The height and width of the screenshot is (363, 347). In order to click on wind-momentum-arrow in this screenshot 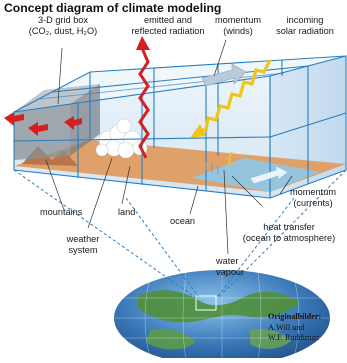, I will do `click(224, 75)`.